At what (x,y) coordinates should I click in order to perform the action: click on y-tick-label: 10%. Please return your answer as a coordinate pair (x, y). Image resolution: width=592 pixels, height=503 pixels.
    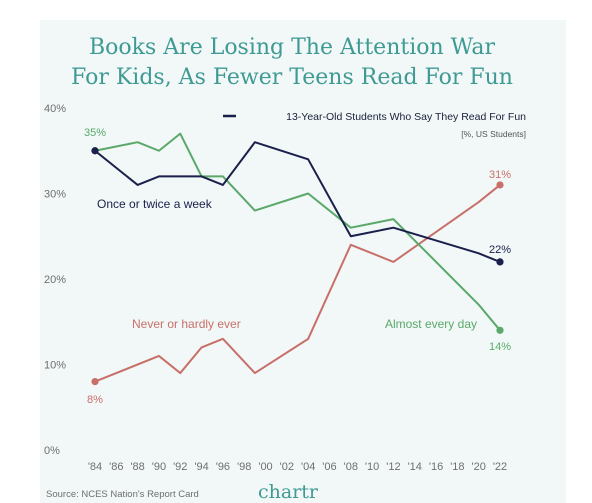
    Looking at the image, I should click on (55, 366).